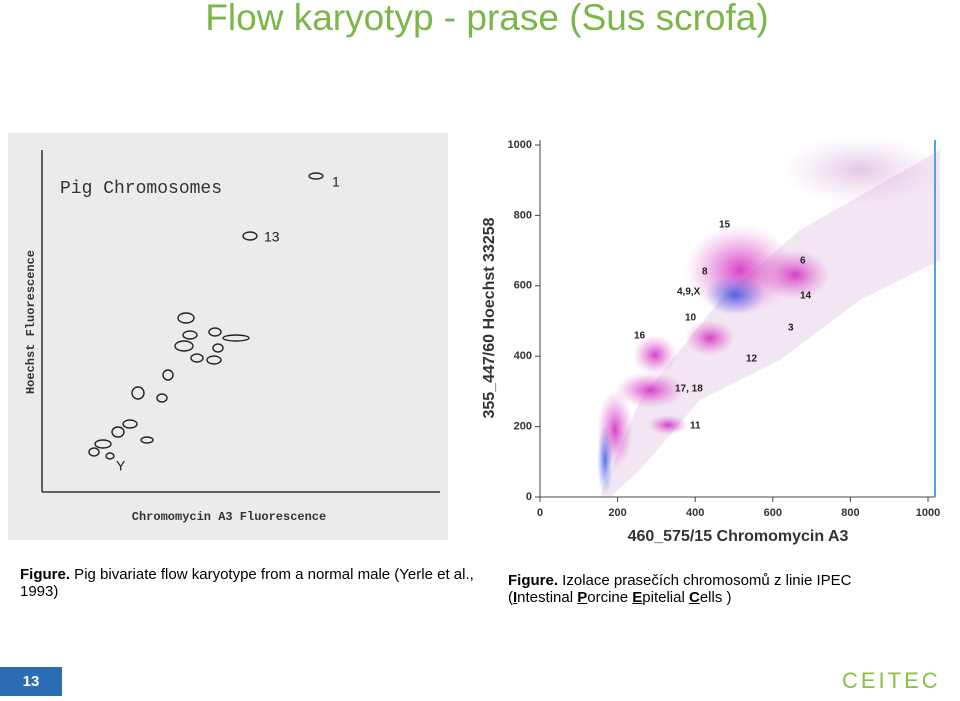  I want to click on chromosome-label: 1, so click(336, 182).